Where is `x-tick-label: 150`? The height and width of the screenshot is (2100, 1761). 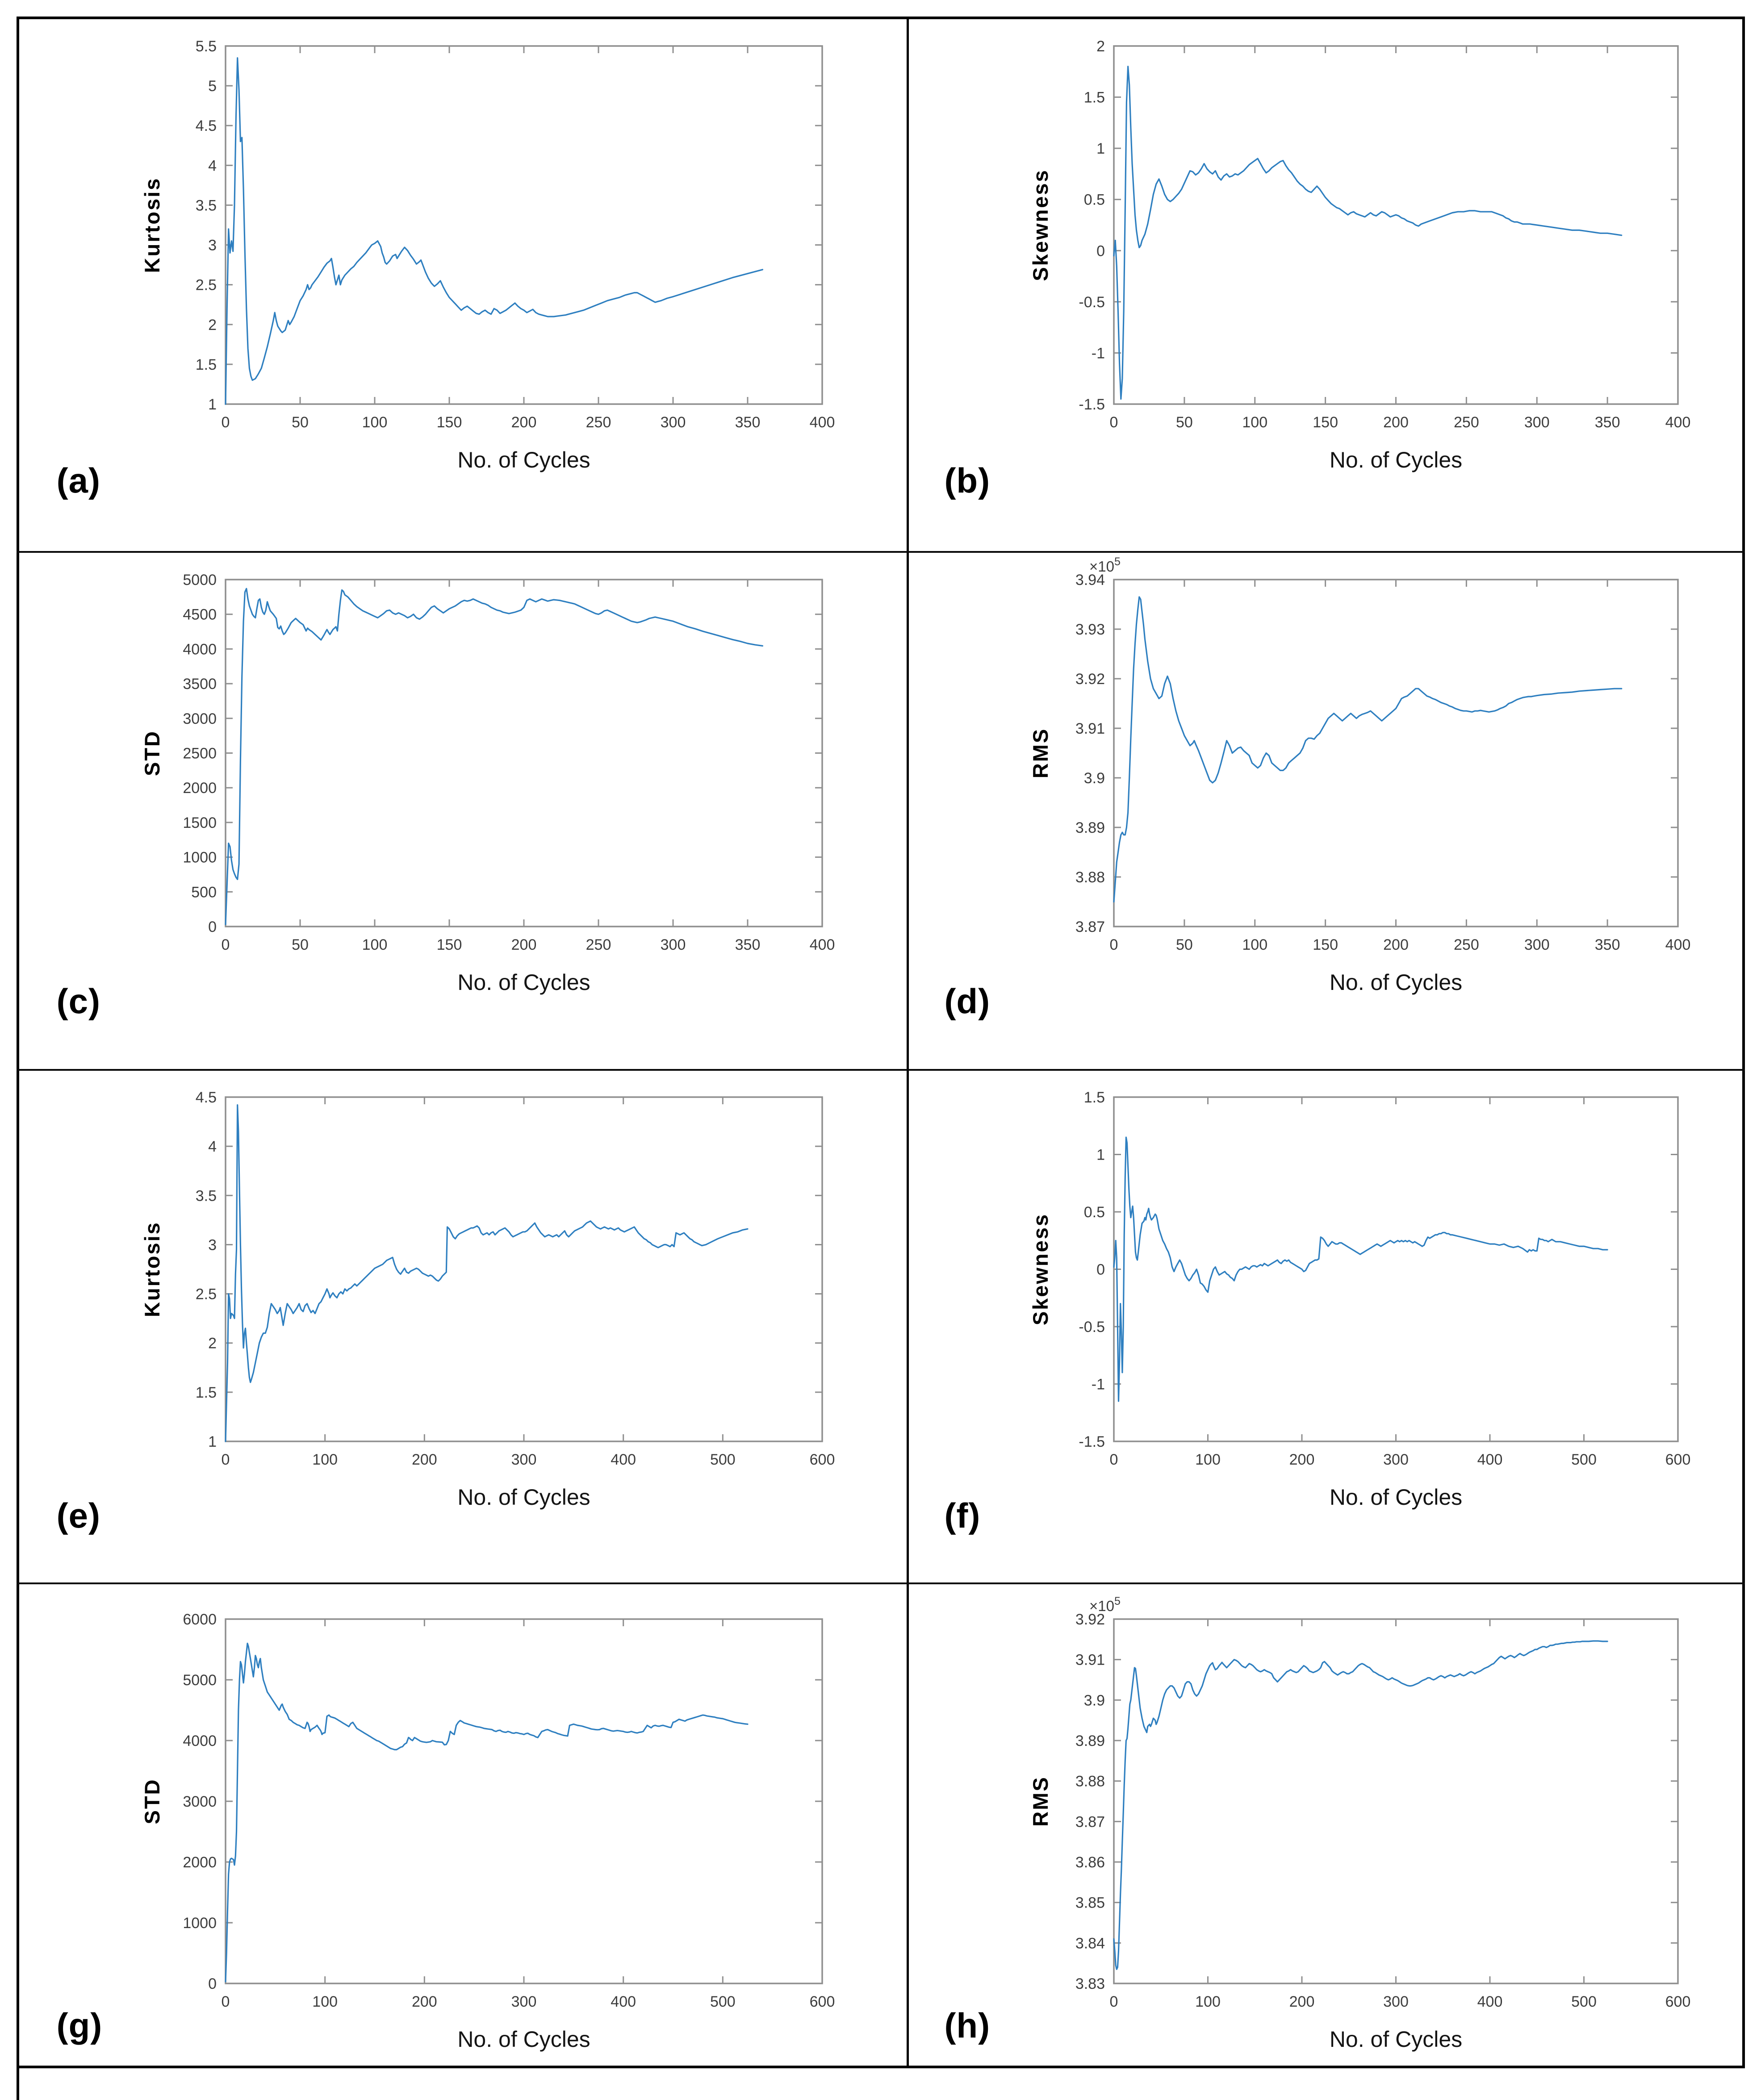 x-tick-label: 150 is located at coordinates (1325, 944).